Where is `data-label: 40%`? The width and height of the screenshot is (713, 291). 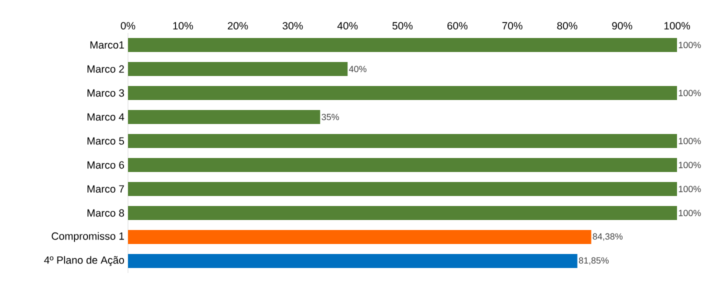 data-label: 40% is located at coordinates (357, 69).